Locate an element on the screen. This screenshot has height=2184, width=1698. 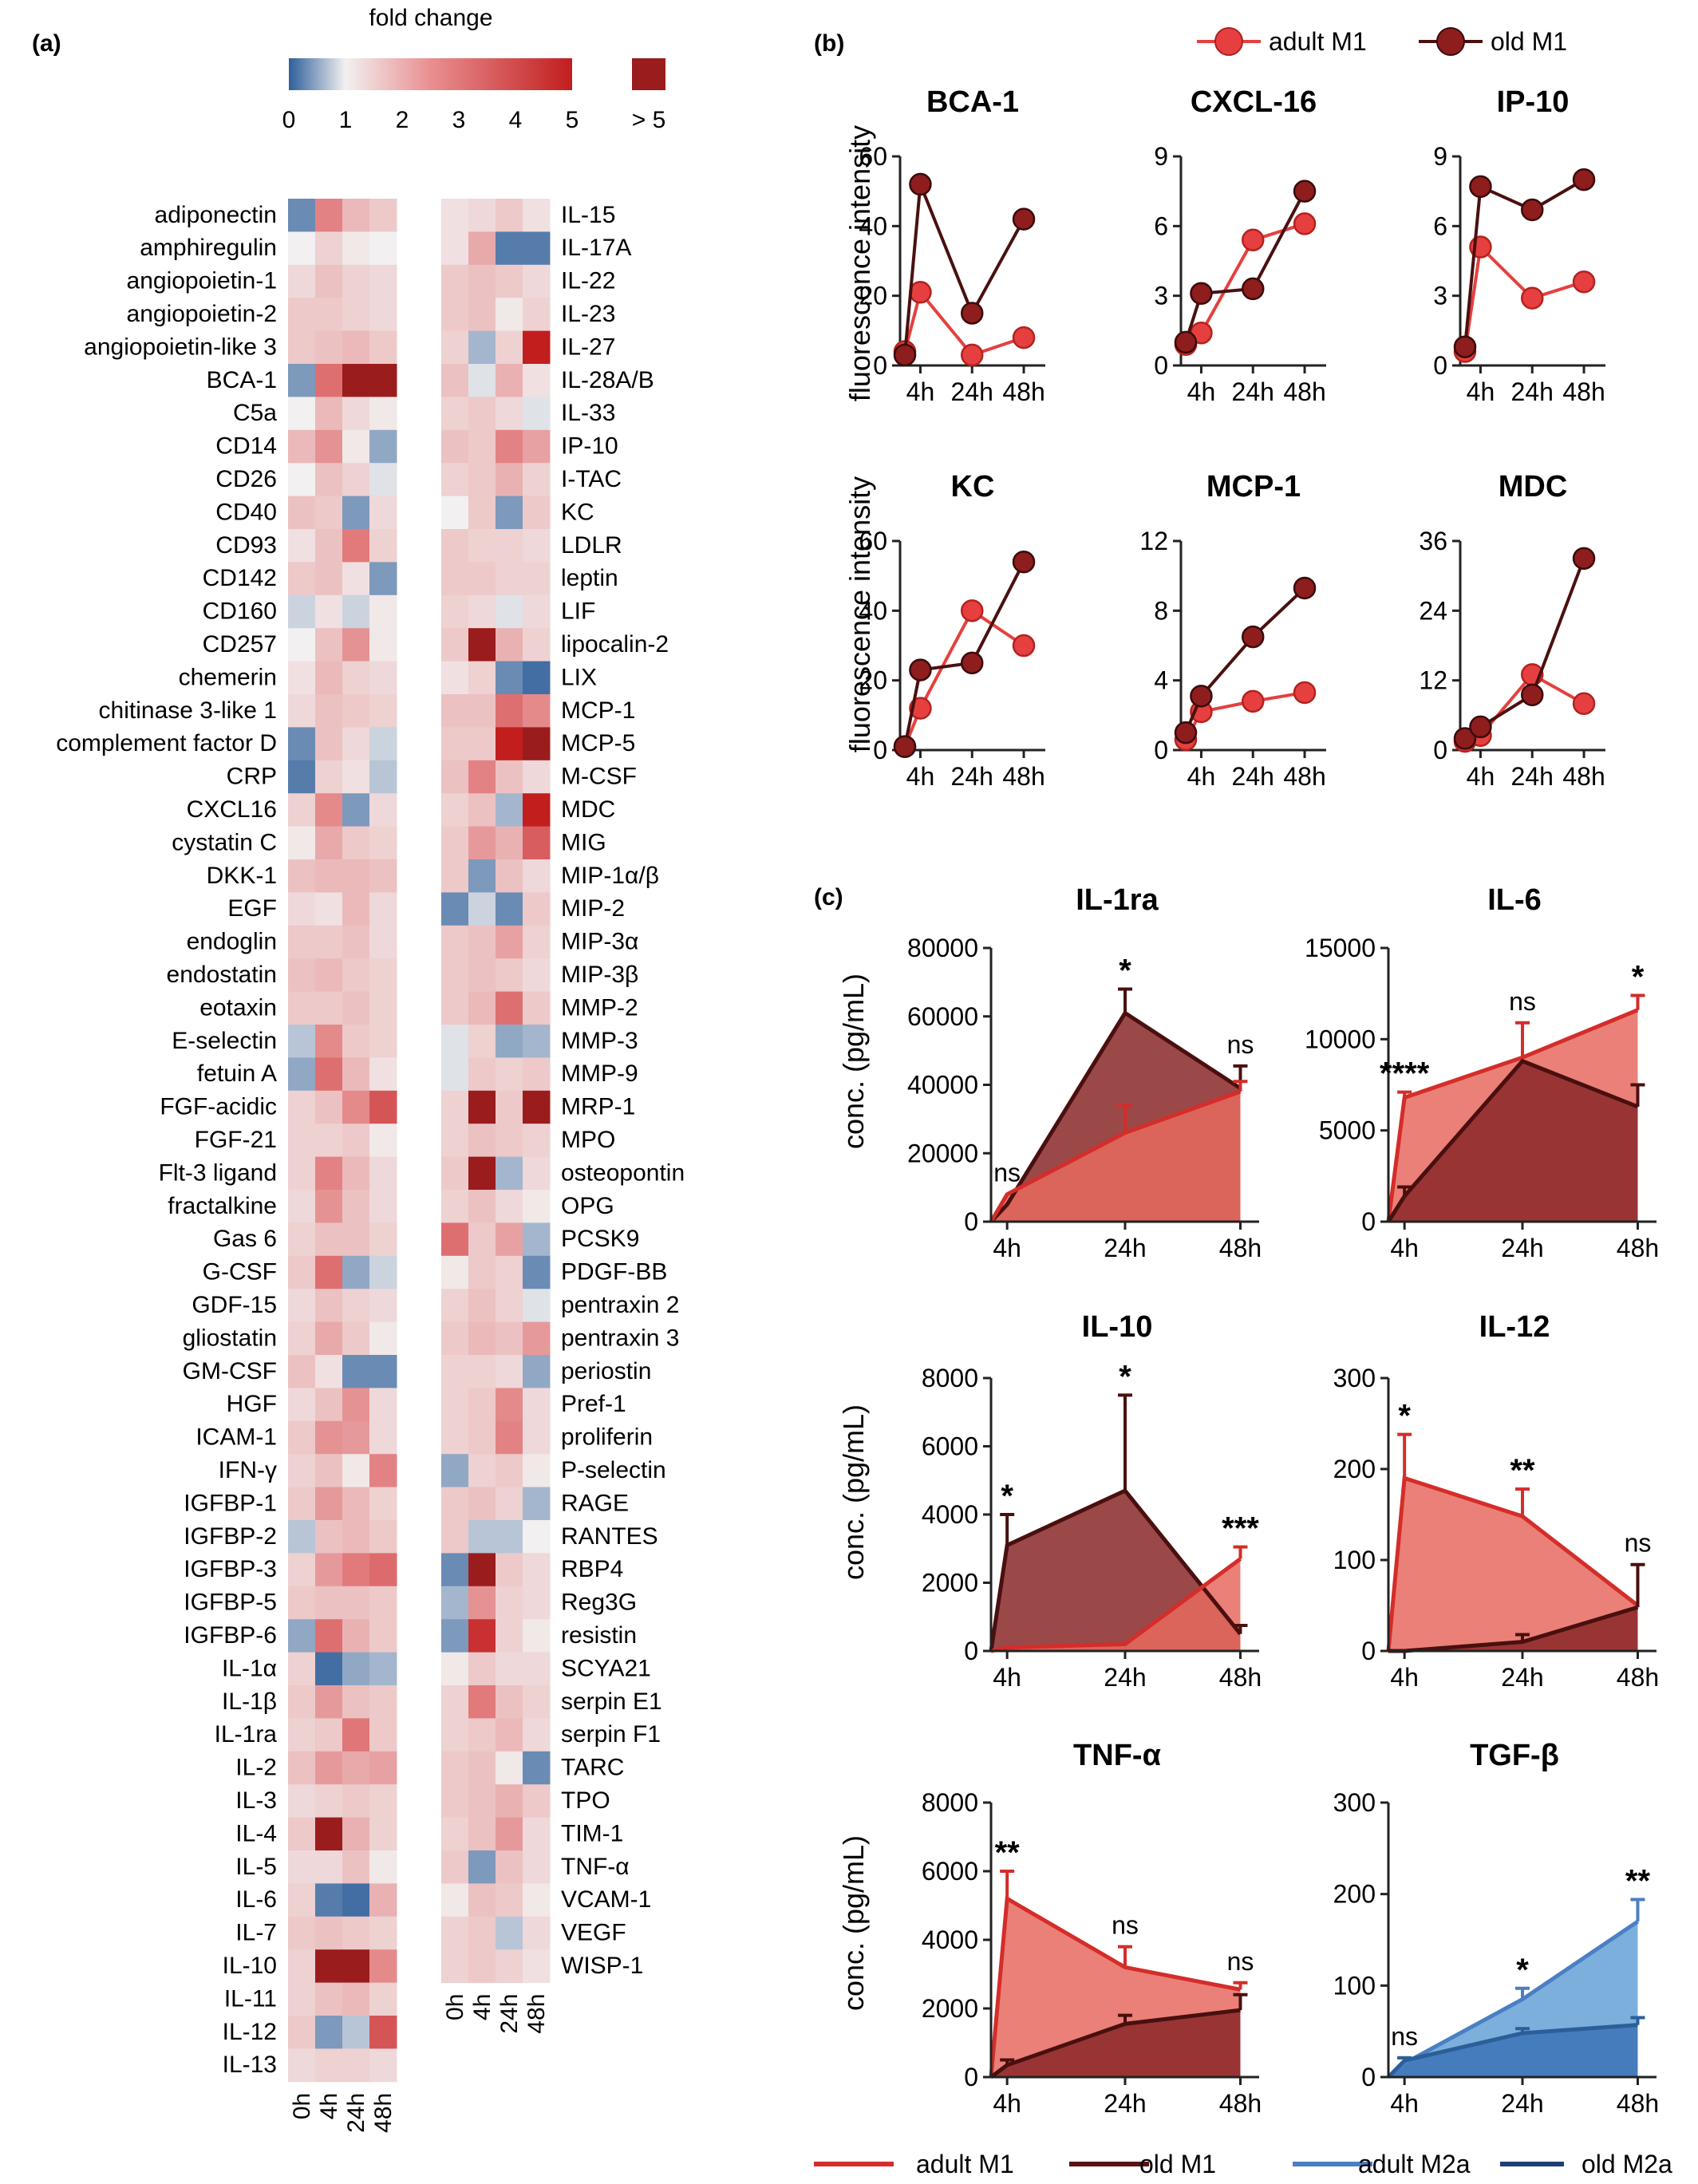
area-chart-il-6: IL-6 0 5000 10000 15000 4h 24h 48h **** ns * is located at coordinates (1482, 1072).